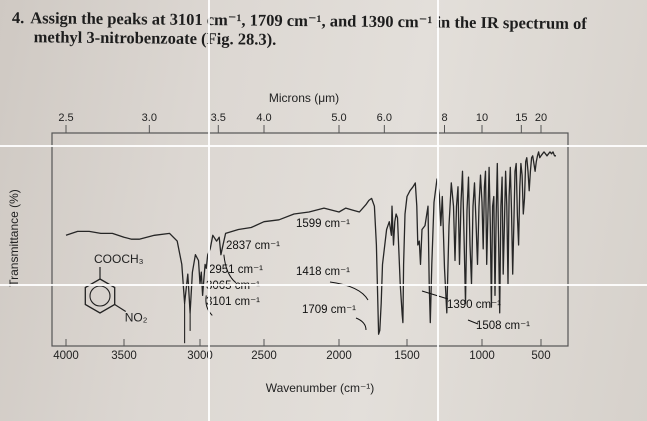 The width and height of the screenshot is (647, 421). What do you see at coordinates (503, 326) in the screenshot?
I see `annotation-label: 1508 cm⁻¹` at bounding box center [503, 326].